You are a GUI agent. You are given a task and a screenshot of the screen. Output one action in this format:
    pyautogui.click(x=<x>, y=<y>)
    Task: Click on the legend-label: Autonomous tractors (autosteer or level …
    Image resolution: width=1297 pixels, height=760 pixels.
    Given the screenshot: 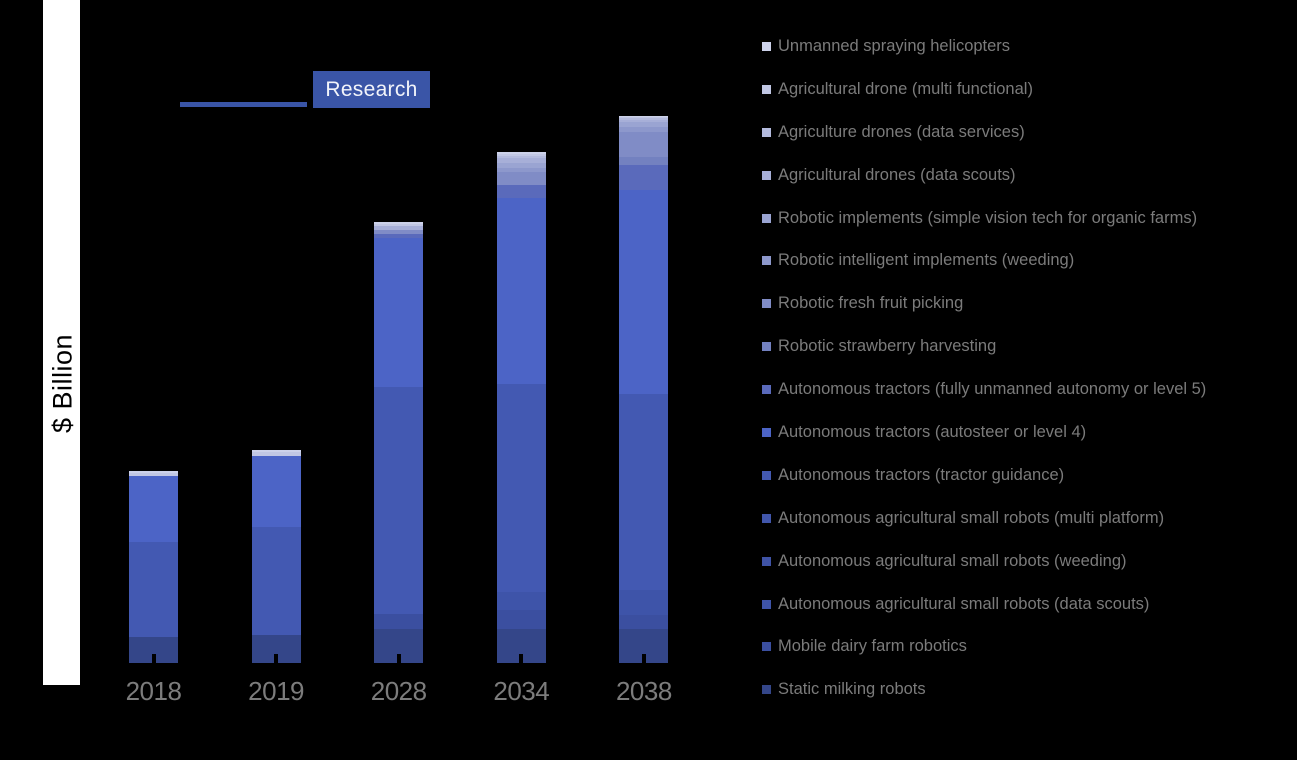 What is the action you would take?
    pyautogui.click(x=932, y=431)
    